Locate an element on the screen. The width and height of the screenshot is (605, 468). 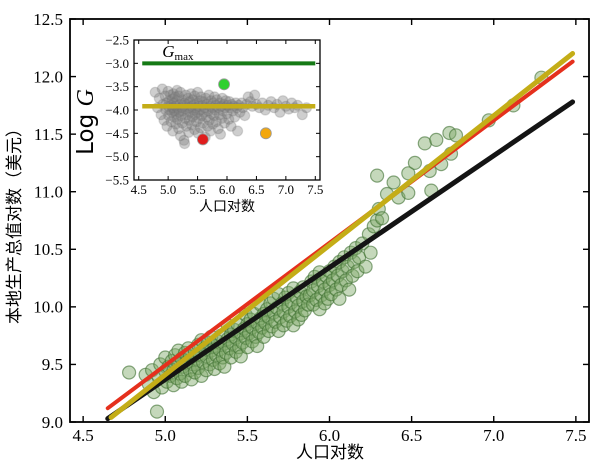
inset-x-tick-label: 7.0 is located at coordinates (286, 189).